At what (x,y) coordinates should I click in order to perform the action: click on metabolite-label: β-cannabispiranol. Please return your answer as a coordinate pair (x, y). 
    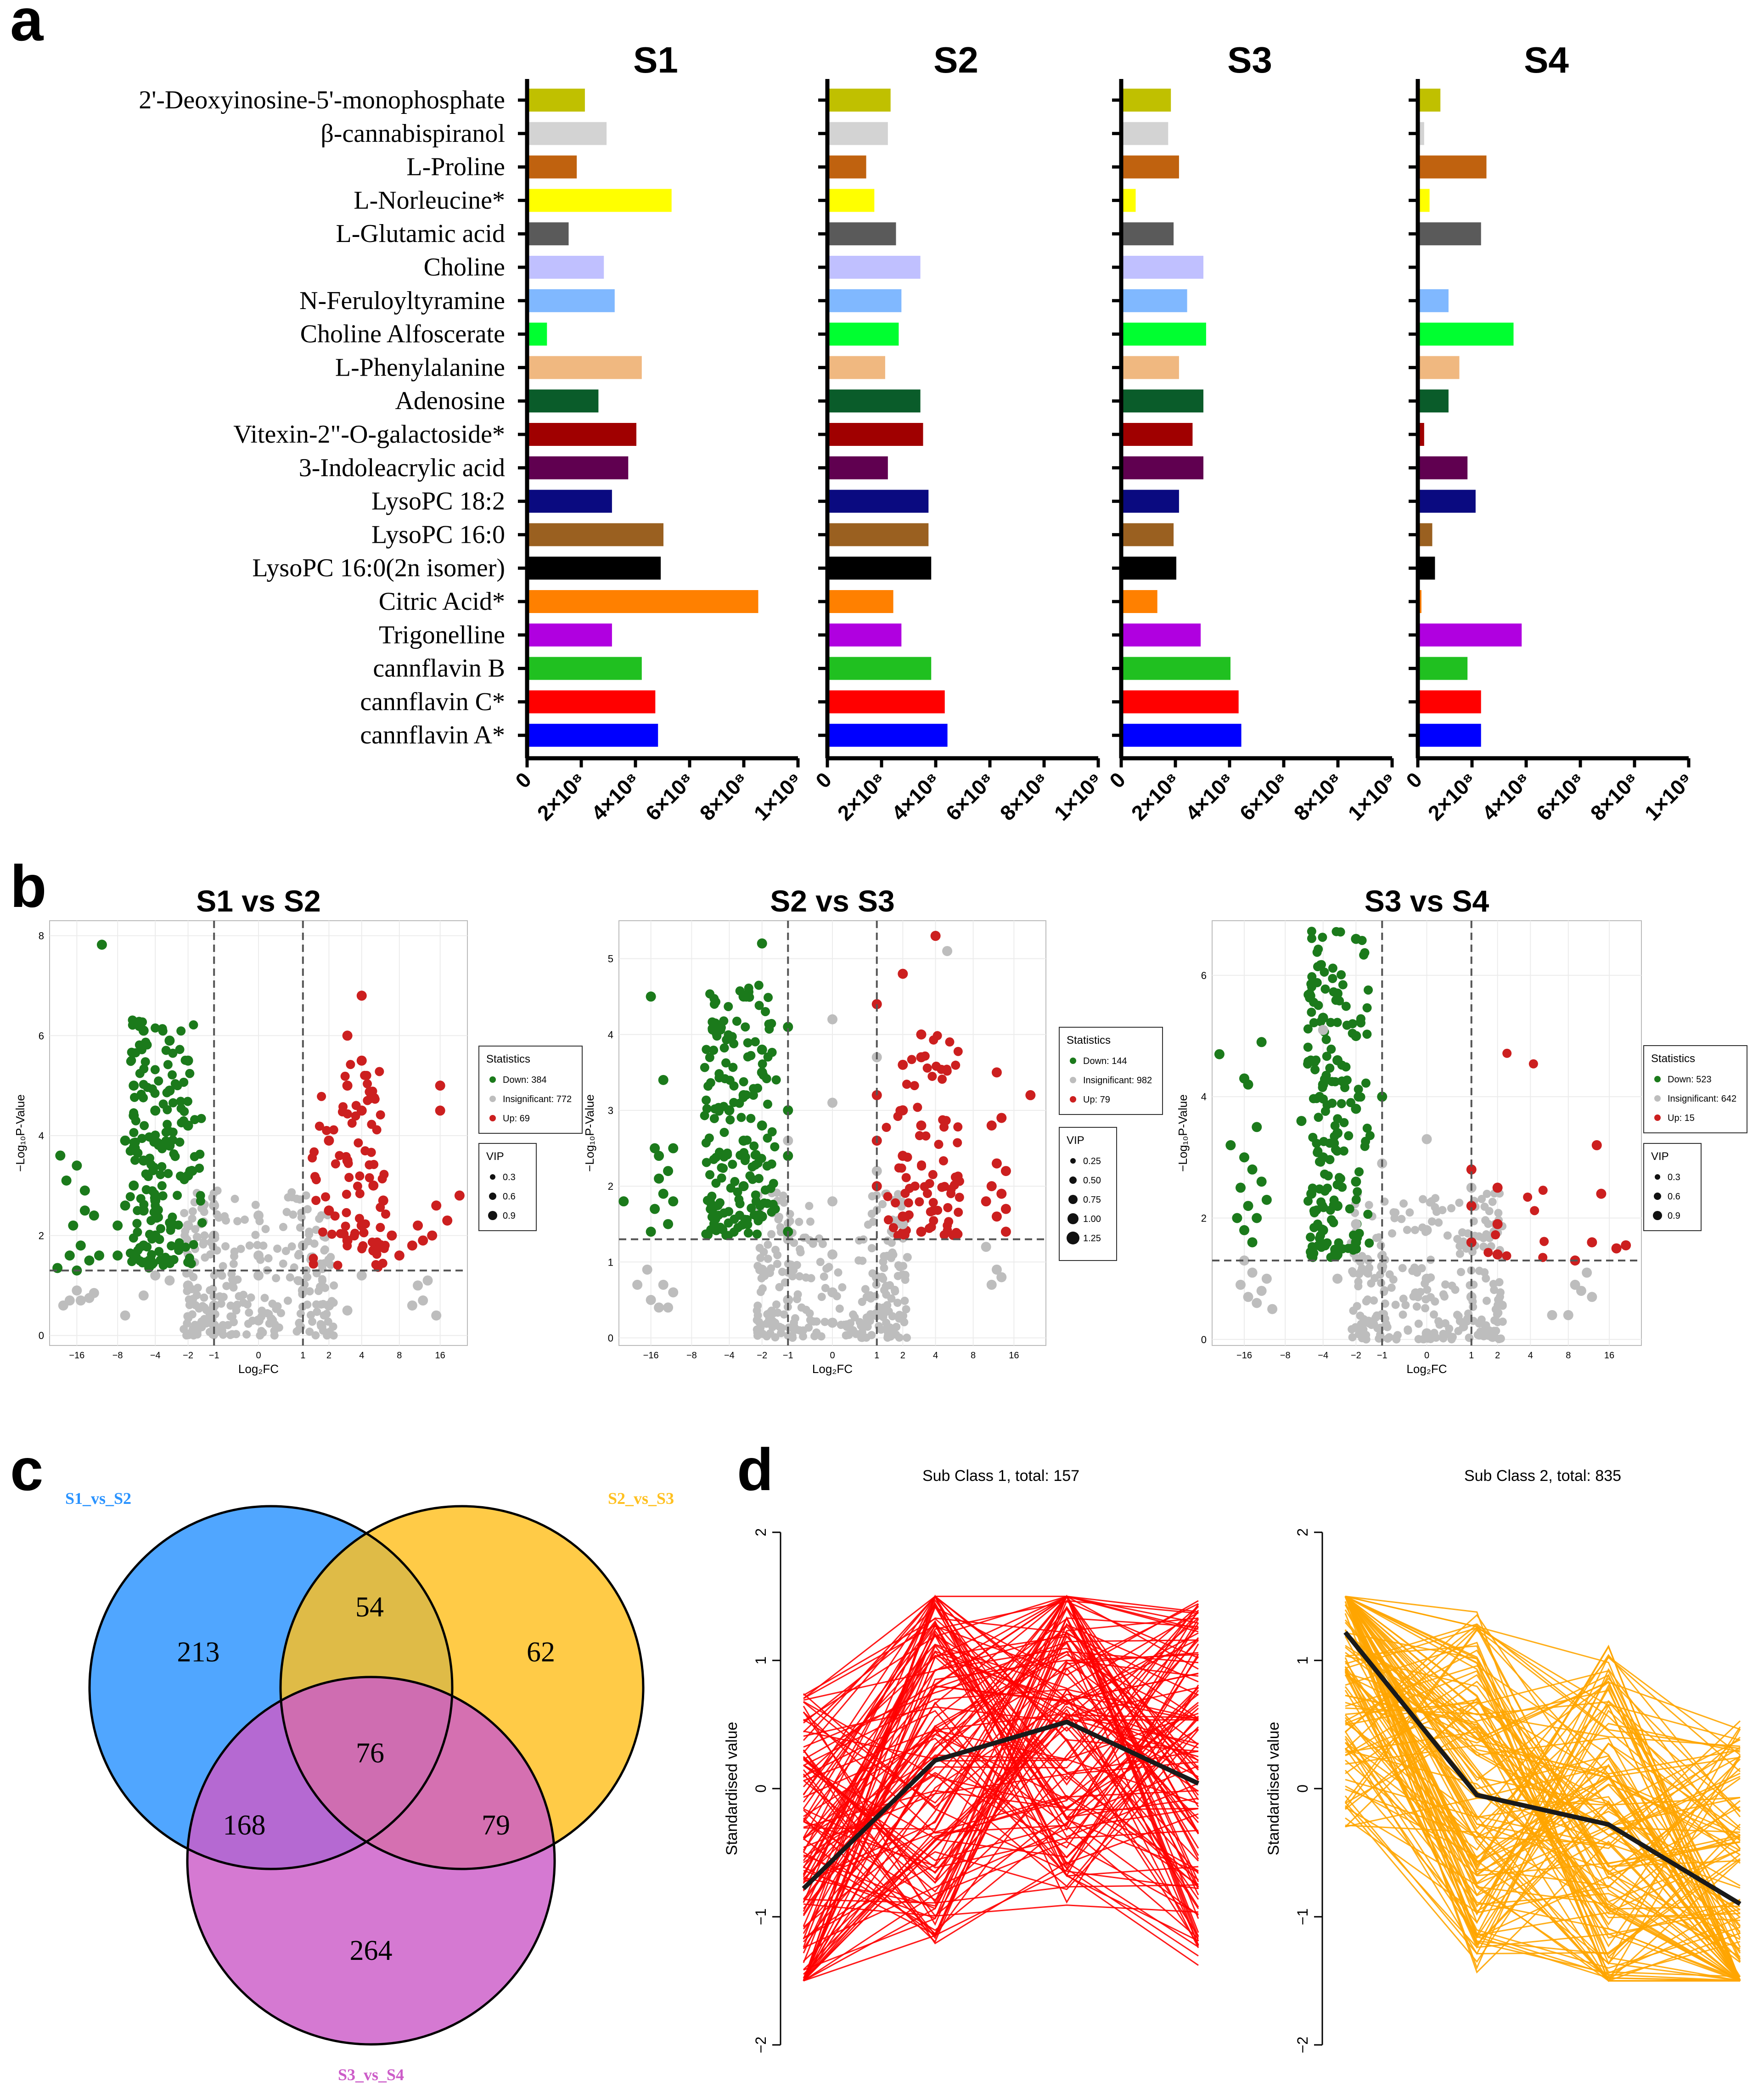
    Looking at the image, I should click on (412, 133).